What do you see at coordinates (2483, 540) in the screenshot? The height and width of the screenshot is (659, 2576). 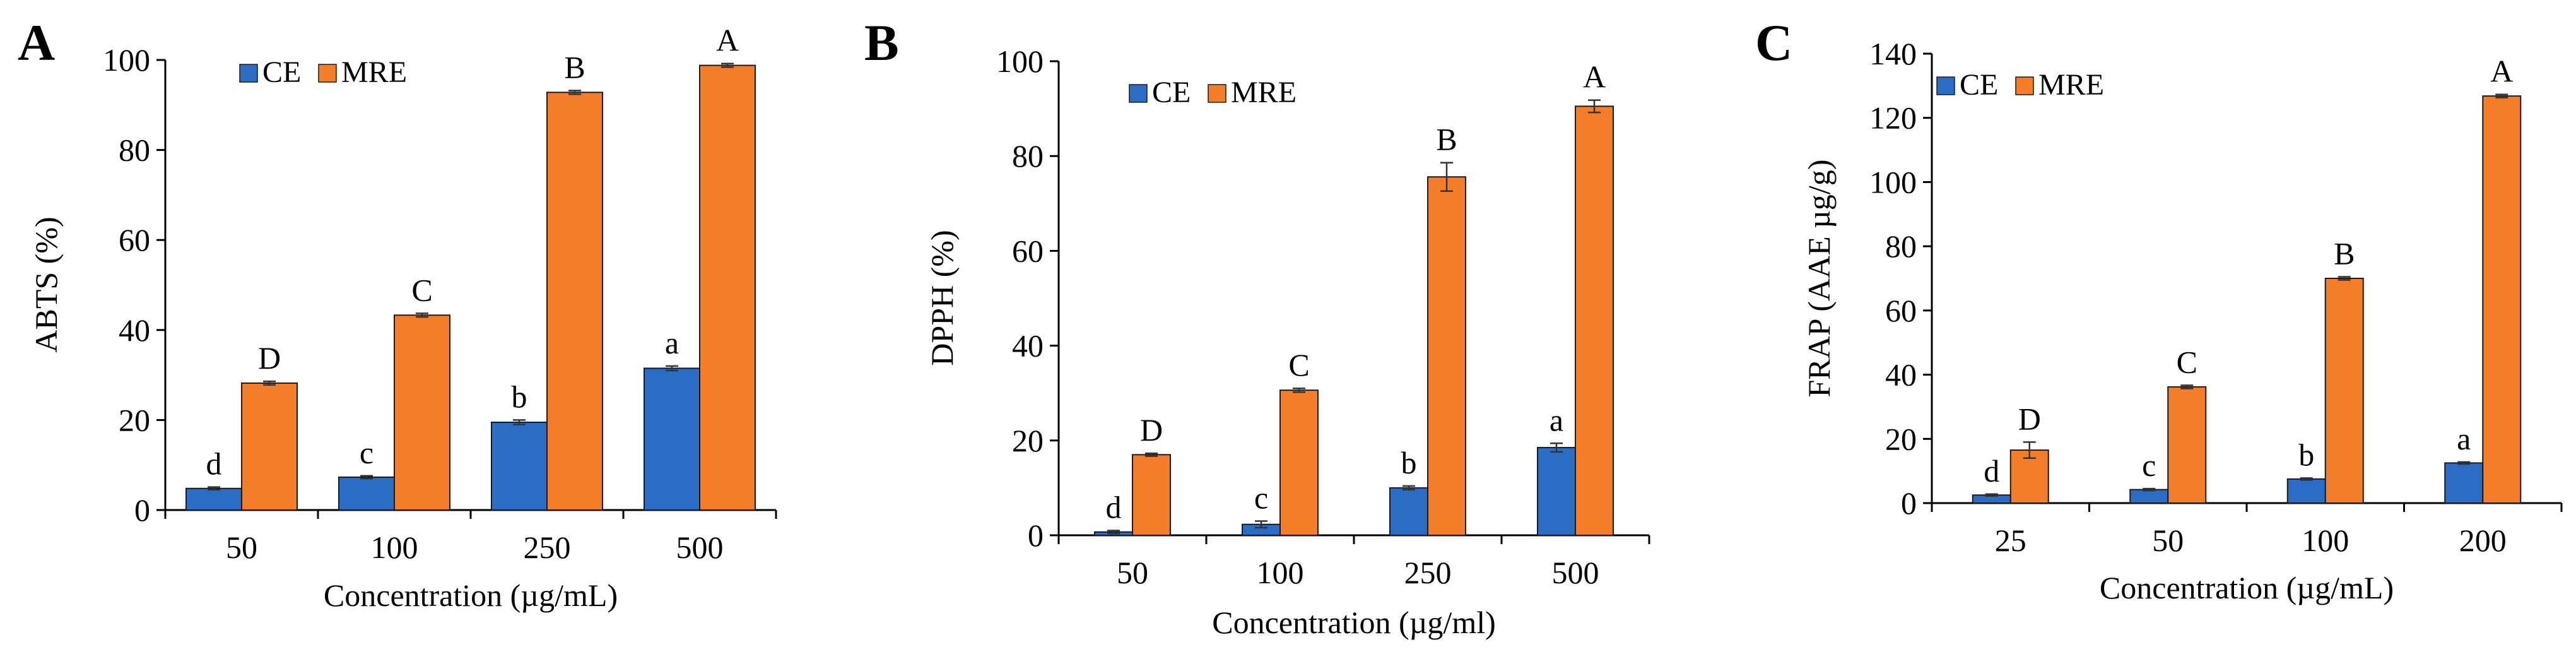 I see `x-tick-label: 200` at bounding box center [2483, 540].